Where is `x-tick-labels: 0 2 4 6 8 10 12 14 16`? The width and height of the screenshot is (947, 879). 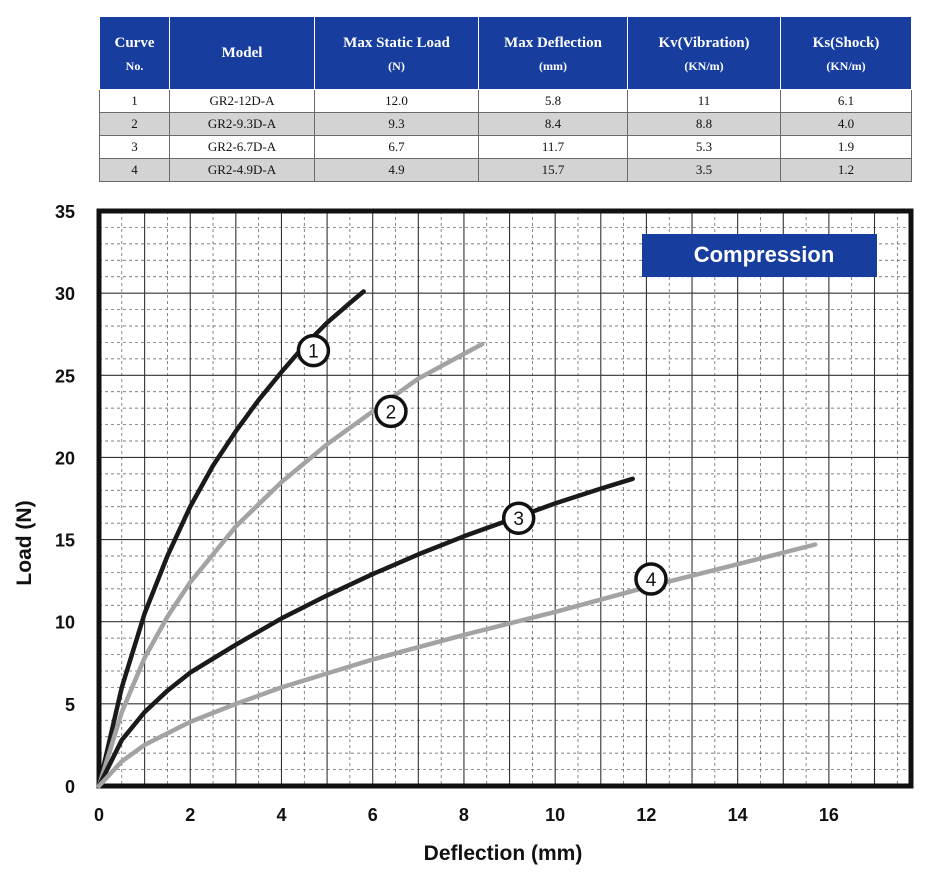 x-tick-labels: 0 2 4 6 8 10 12 14 16 is located at coordinates (466, 815).